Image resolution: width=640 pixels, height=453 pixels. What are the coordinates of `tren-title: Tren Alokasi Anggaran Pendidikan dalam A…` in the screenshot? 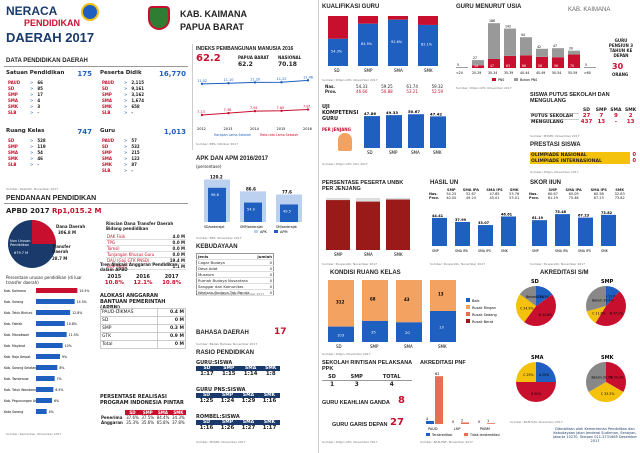 It's located at (139, 267).